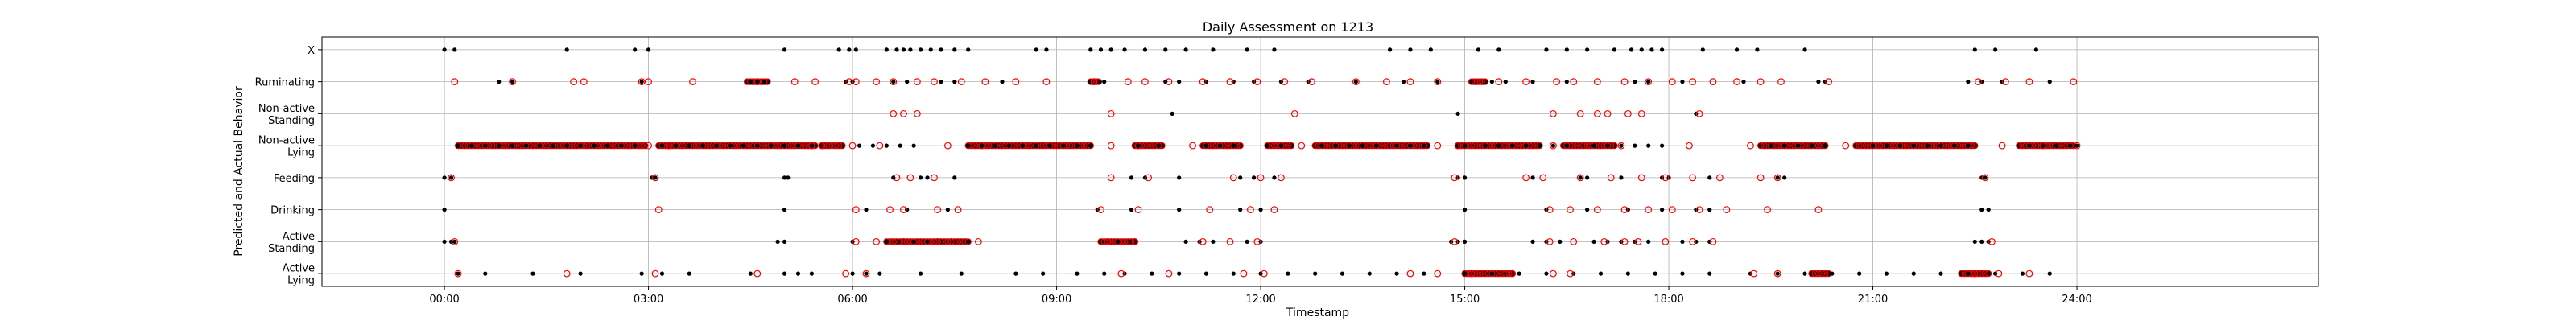  I want to click on y-tick-label: Lying, so click(301, 153).